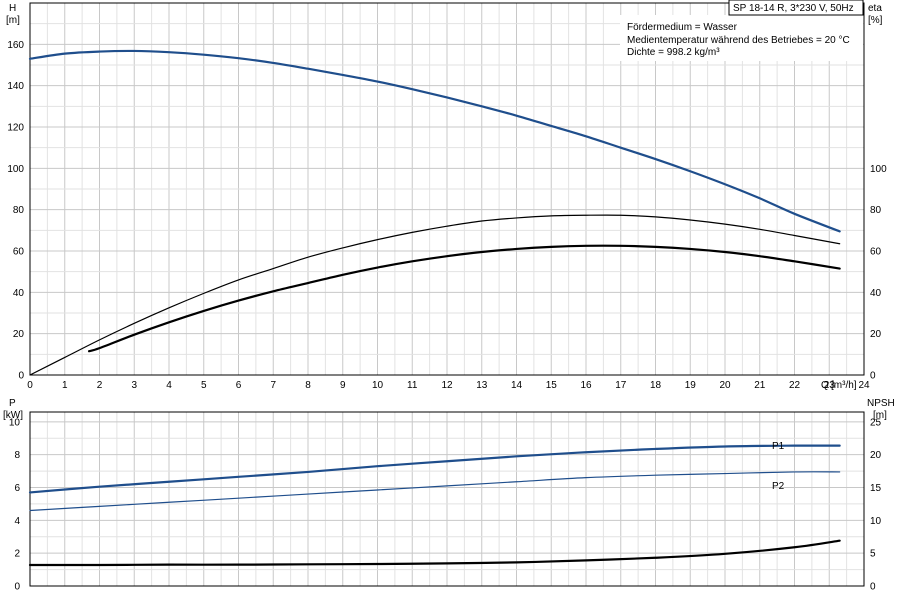 Image resolution: width=900 pixels, height=600 pixels. I want to click on x-axis-ticks: 0 1 2 3 4 5 6 7 8 9 10 11 12 13 14 15 16 17 18 19 20 21 22 23 24, so click(448, 385).